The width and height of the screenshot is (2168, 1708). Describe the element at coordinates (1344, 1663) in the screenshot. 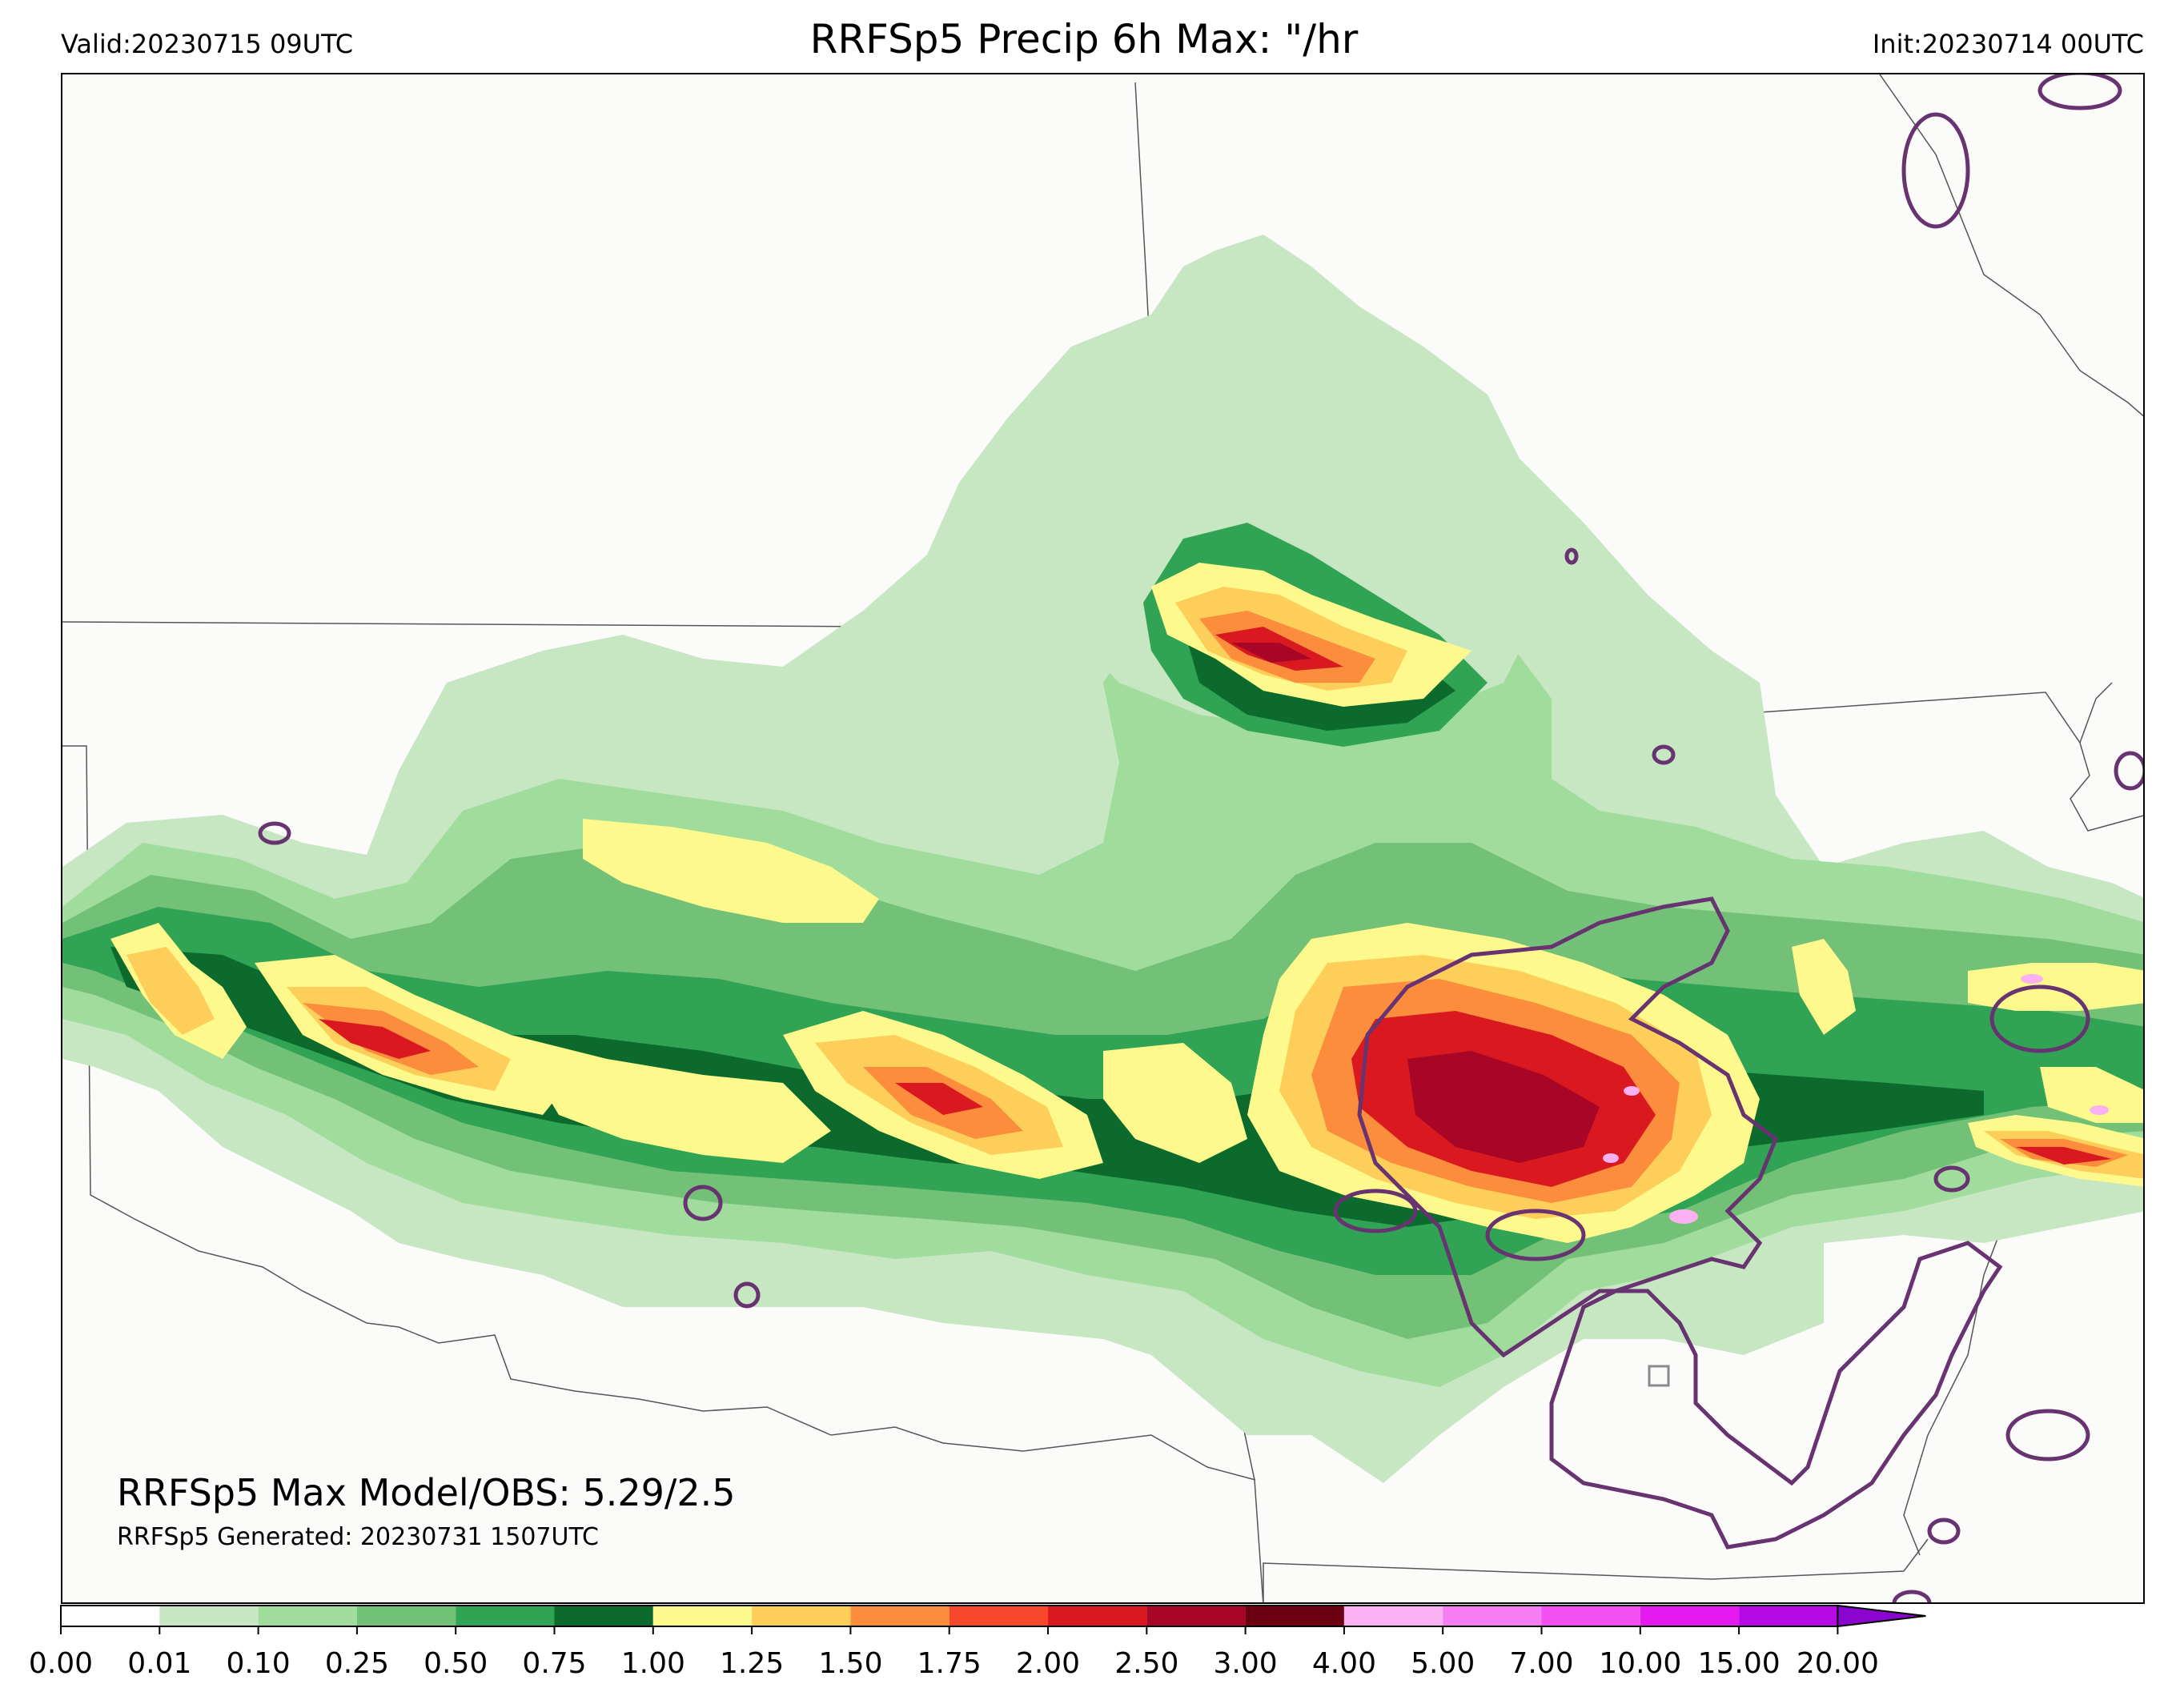

I see `colorbar-tick-label: 4.00` at that location.